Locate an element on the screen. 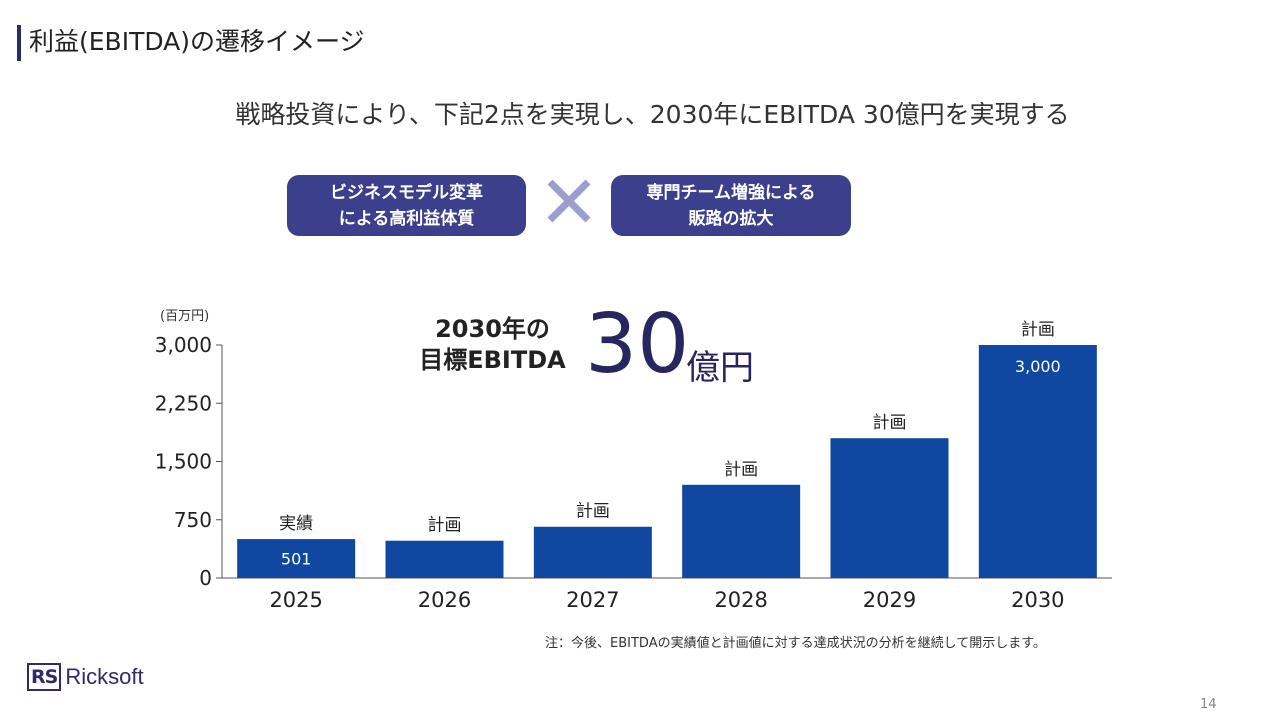 The height and width of the screenshot is (719, 1280). y-tick-label: 0 is located at coordinates (205, 578).